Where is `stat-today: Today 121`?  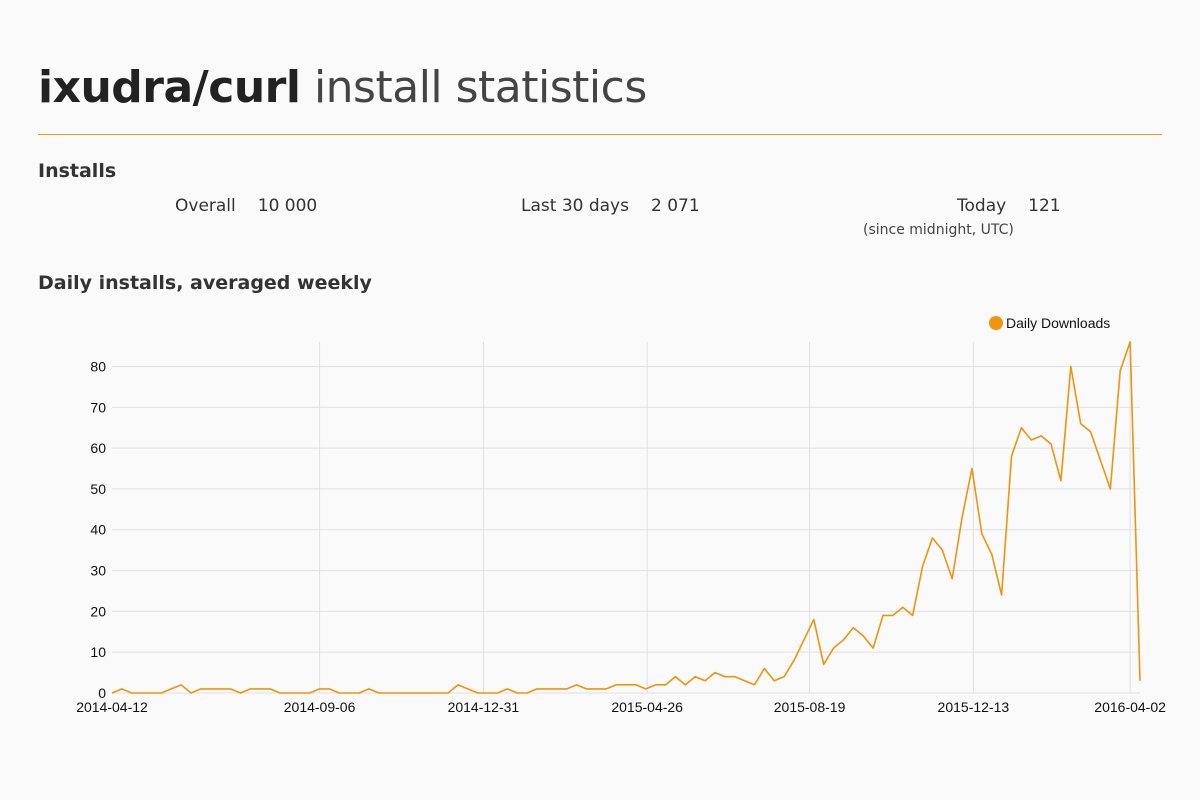 stat-today: Today 121 is located at coordinates (1009, 206).